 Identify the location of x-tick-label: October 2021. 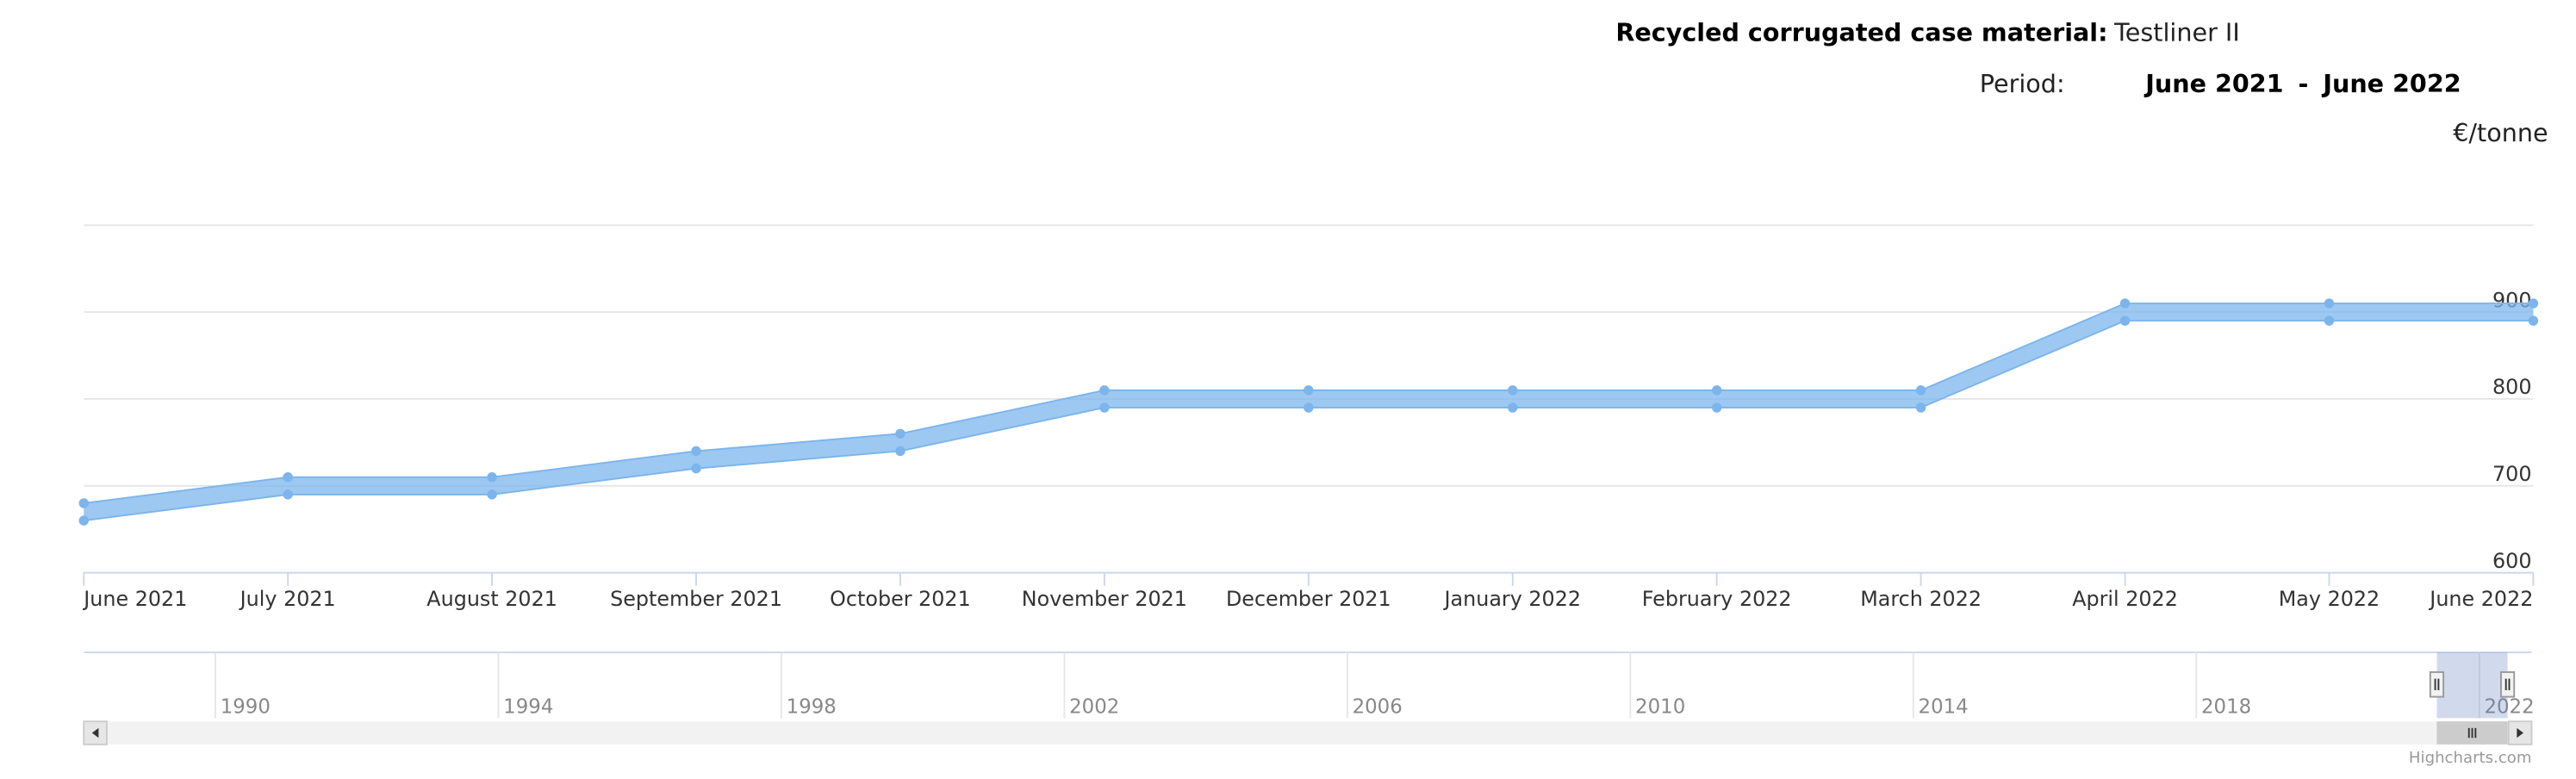
(901, 599).